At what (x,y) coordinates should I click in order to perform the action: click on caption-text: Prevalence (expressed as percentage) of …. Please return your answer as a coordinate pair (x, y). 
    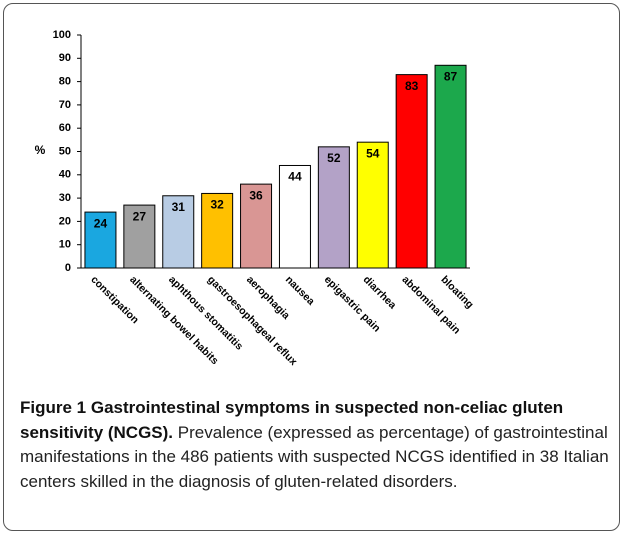
    Looking at the image, I should click on (314, 456).